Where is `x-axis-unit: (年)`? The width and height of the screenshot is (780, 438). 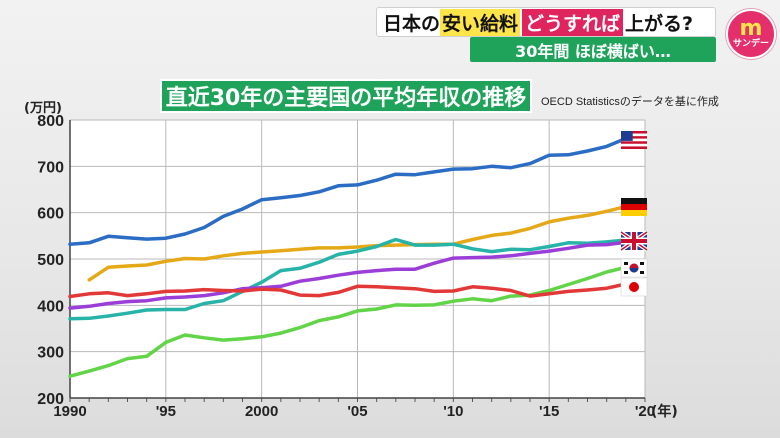
x-axis-unit: (年) is located at coordinates (664, 411).